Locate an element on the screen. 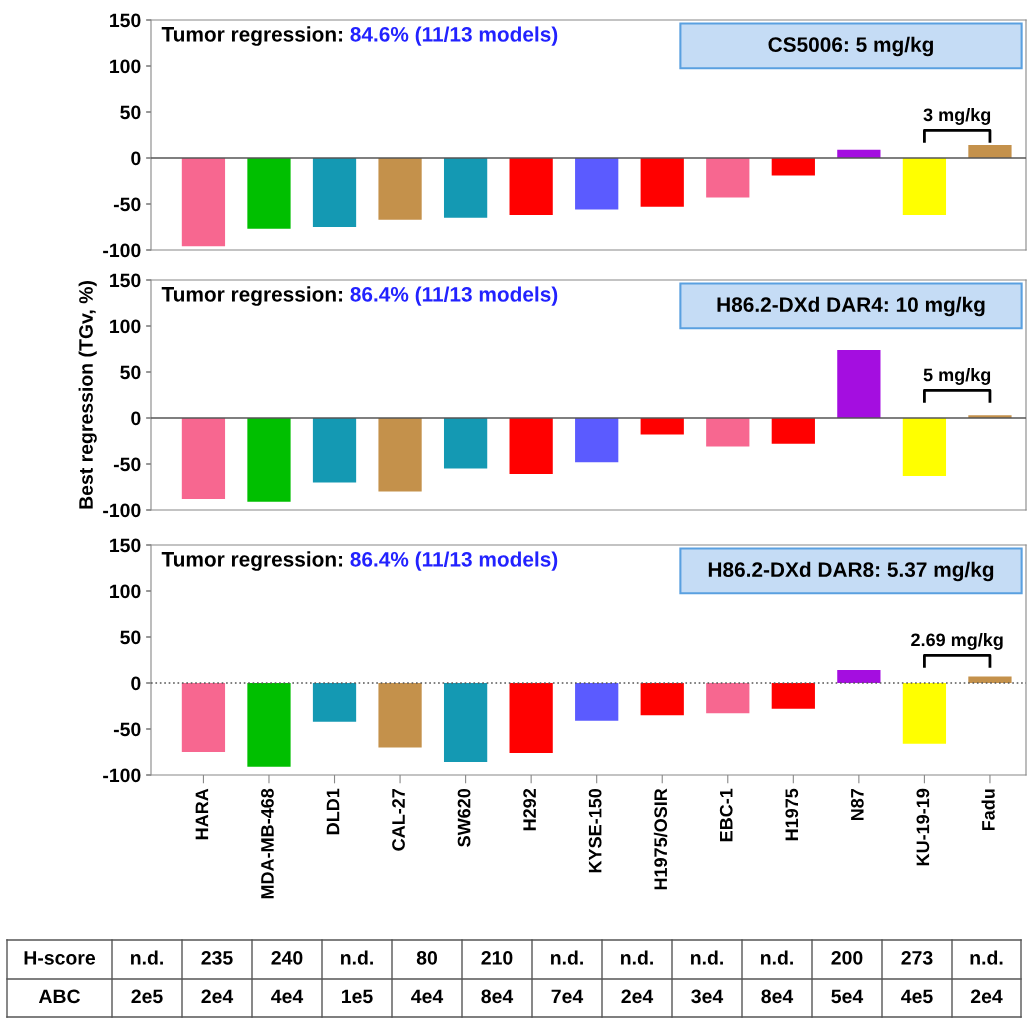  text: 2e5 is located at coordinates (147, 996).